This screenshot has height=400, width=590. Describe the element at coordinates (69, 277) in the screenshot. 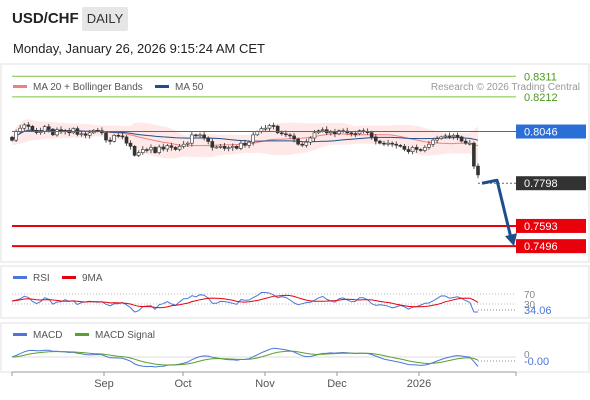

I see `rsi-ma-legend-swatch` at that location.